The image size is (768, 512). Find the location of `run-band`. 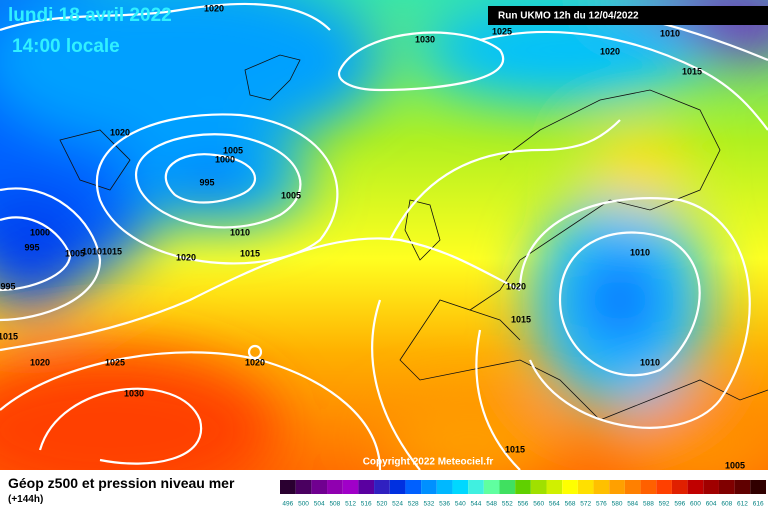

run-band is located at coordinates (628, 15).